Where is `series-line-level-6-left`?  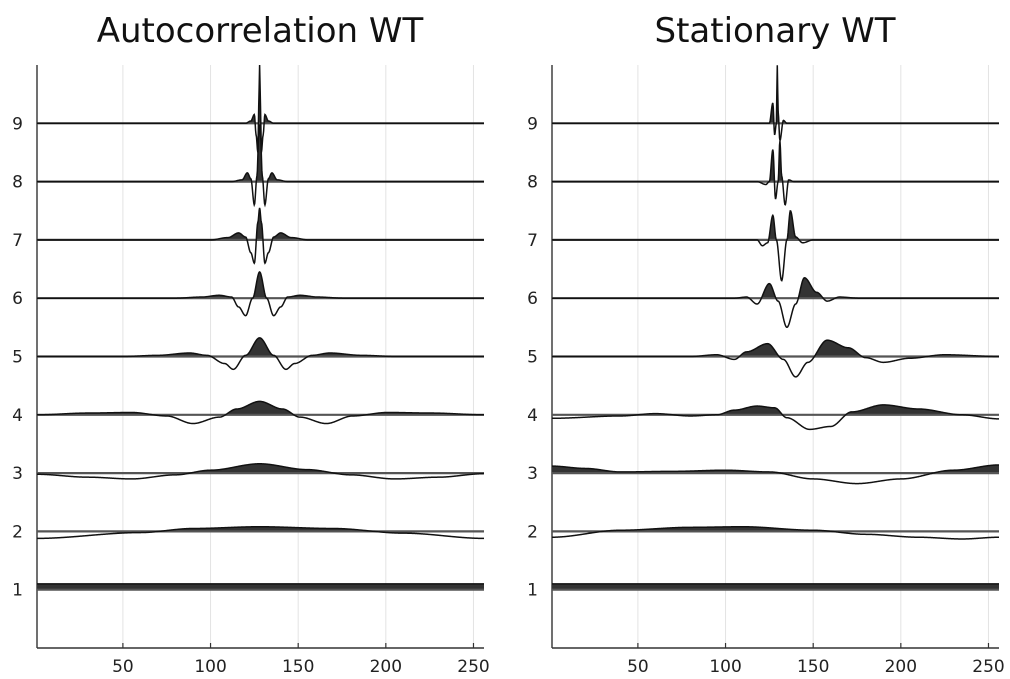
series-line-level-6-left is located at coordinates (260, 294).